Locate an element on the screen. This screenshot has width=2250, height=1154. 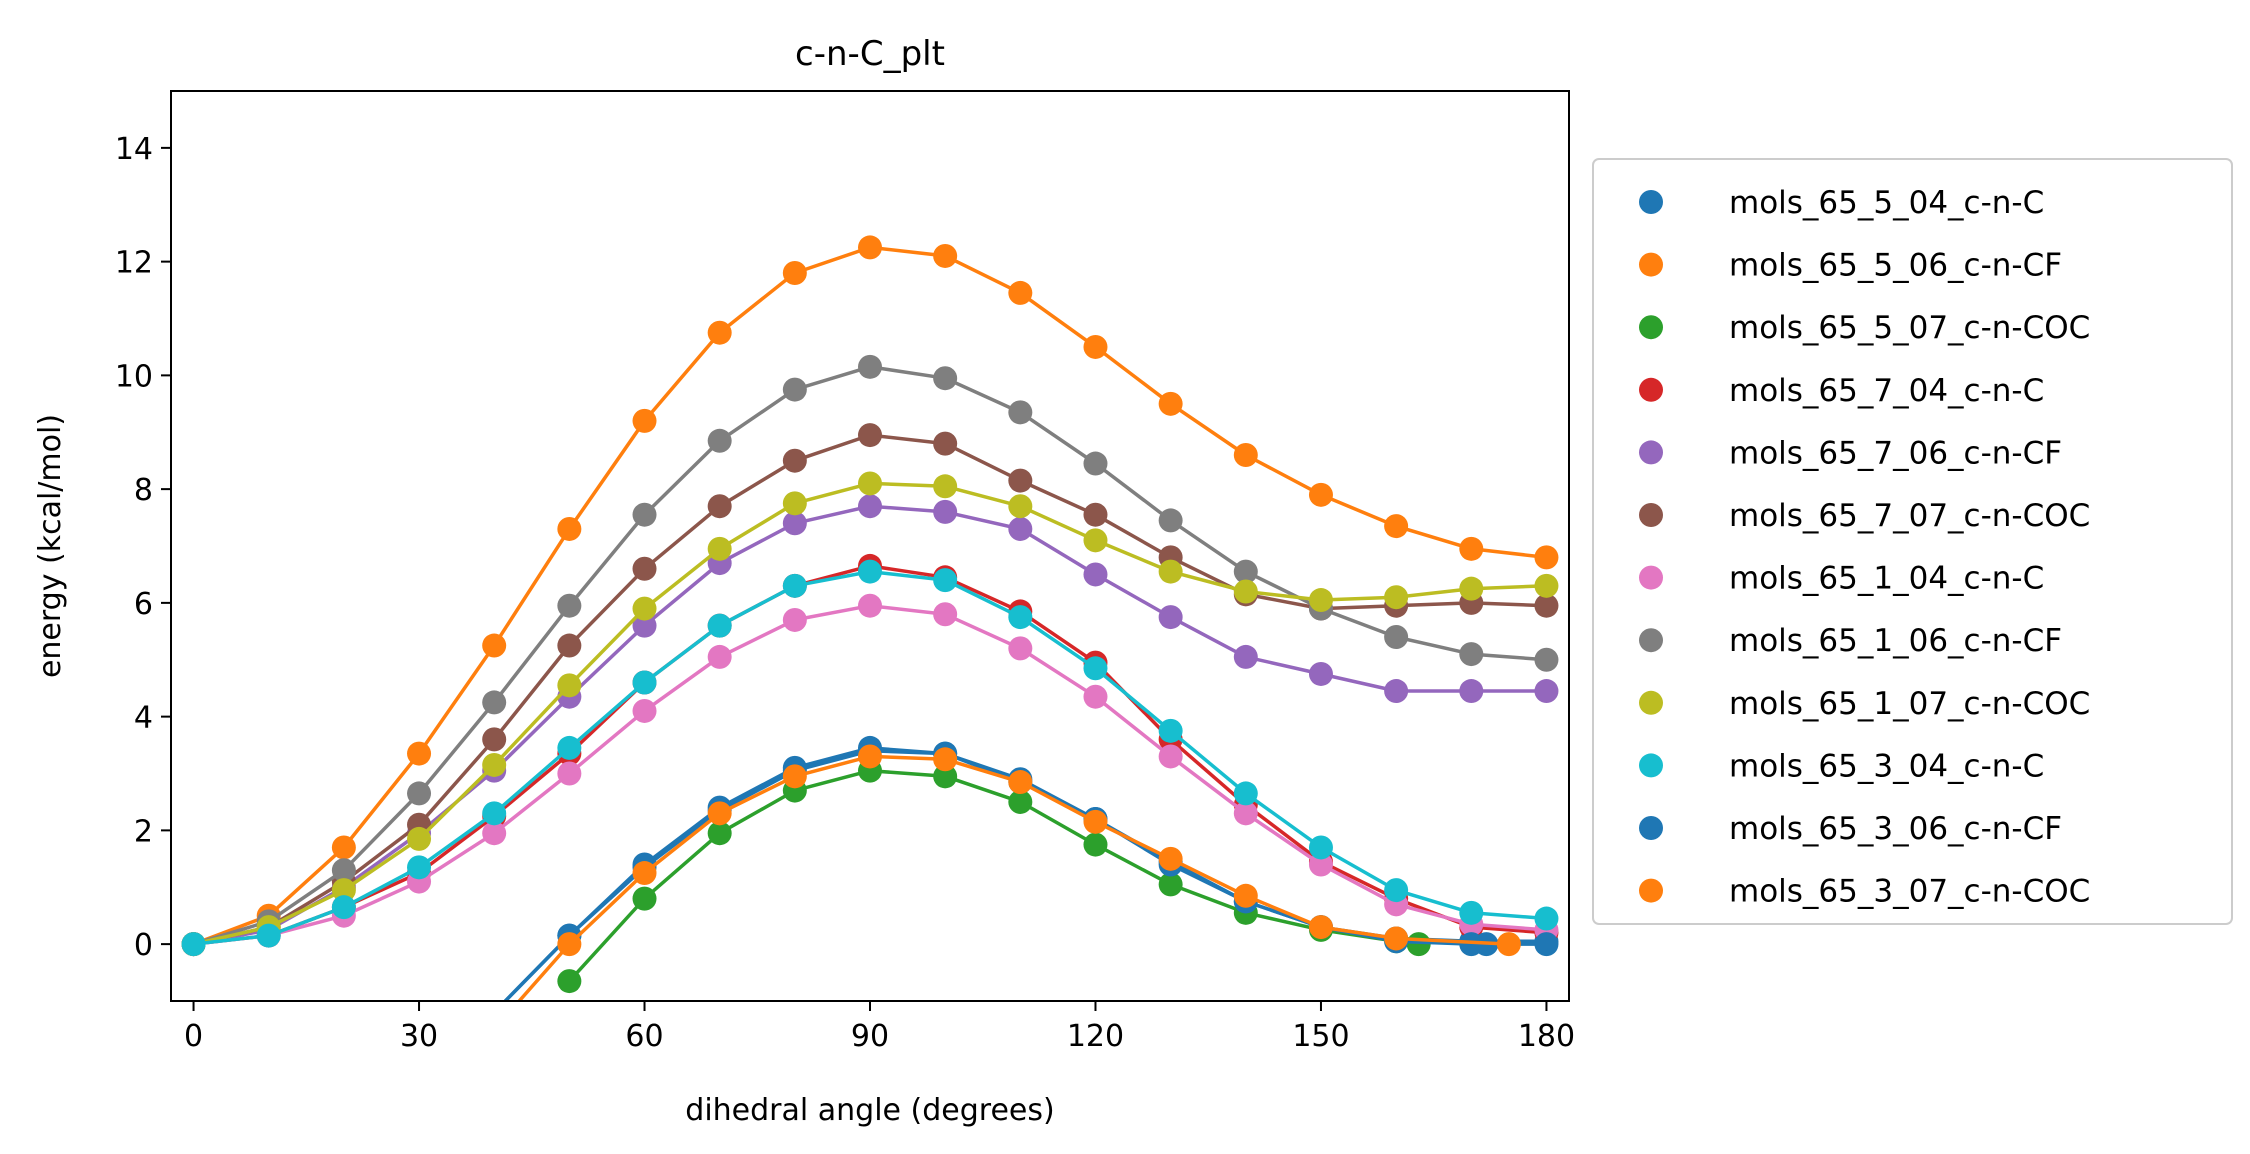
x-tick-label: 30 is located at coordinates (419, 1036).